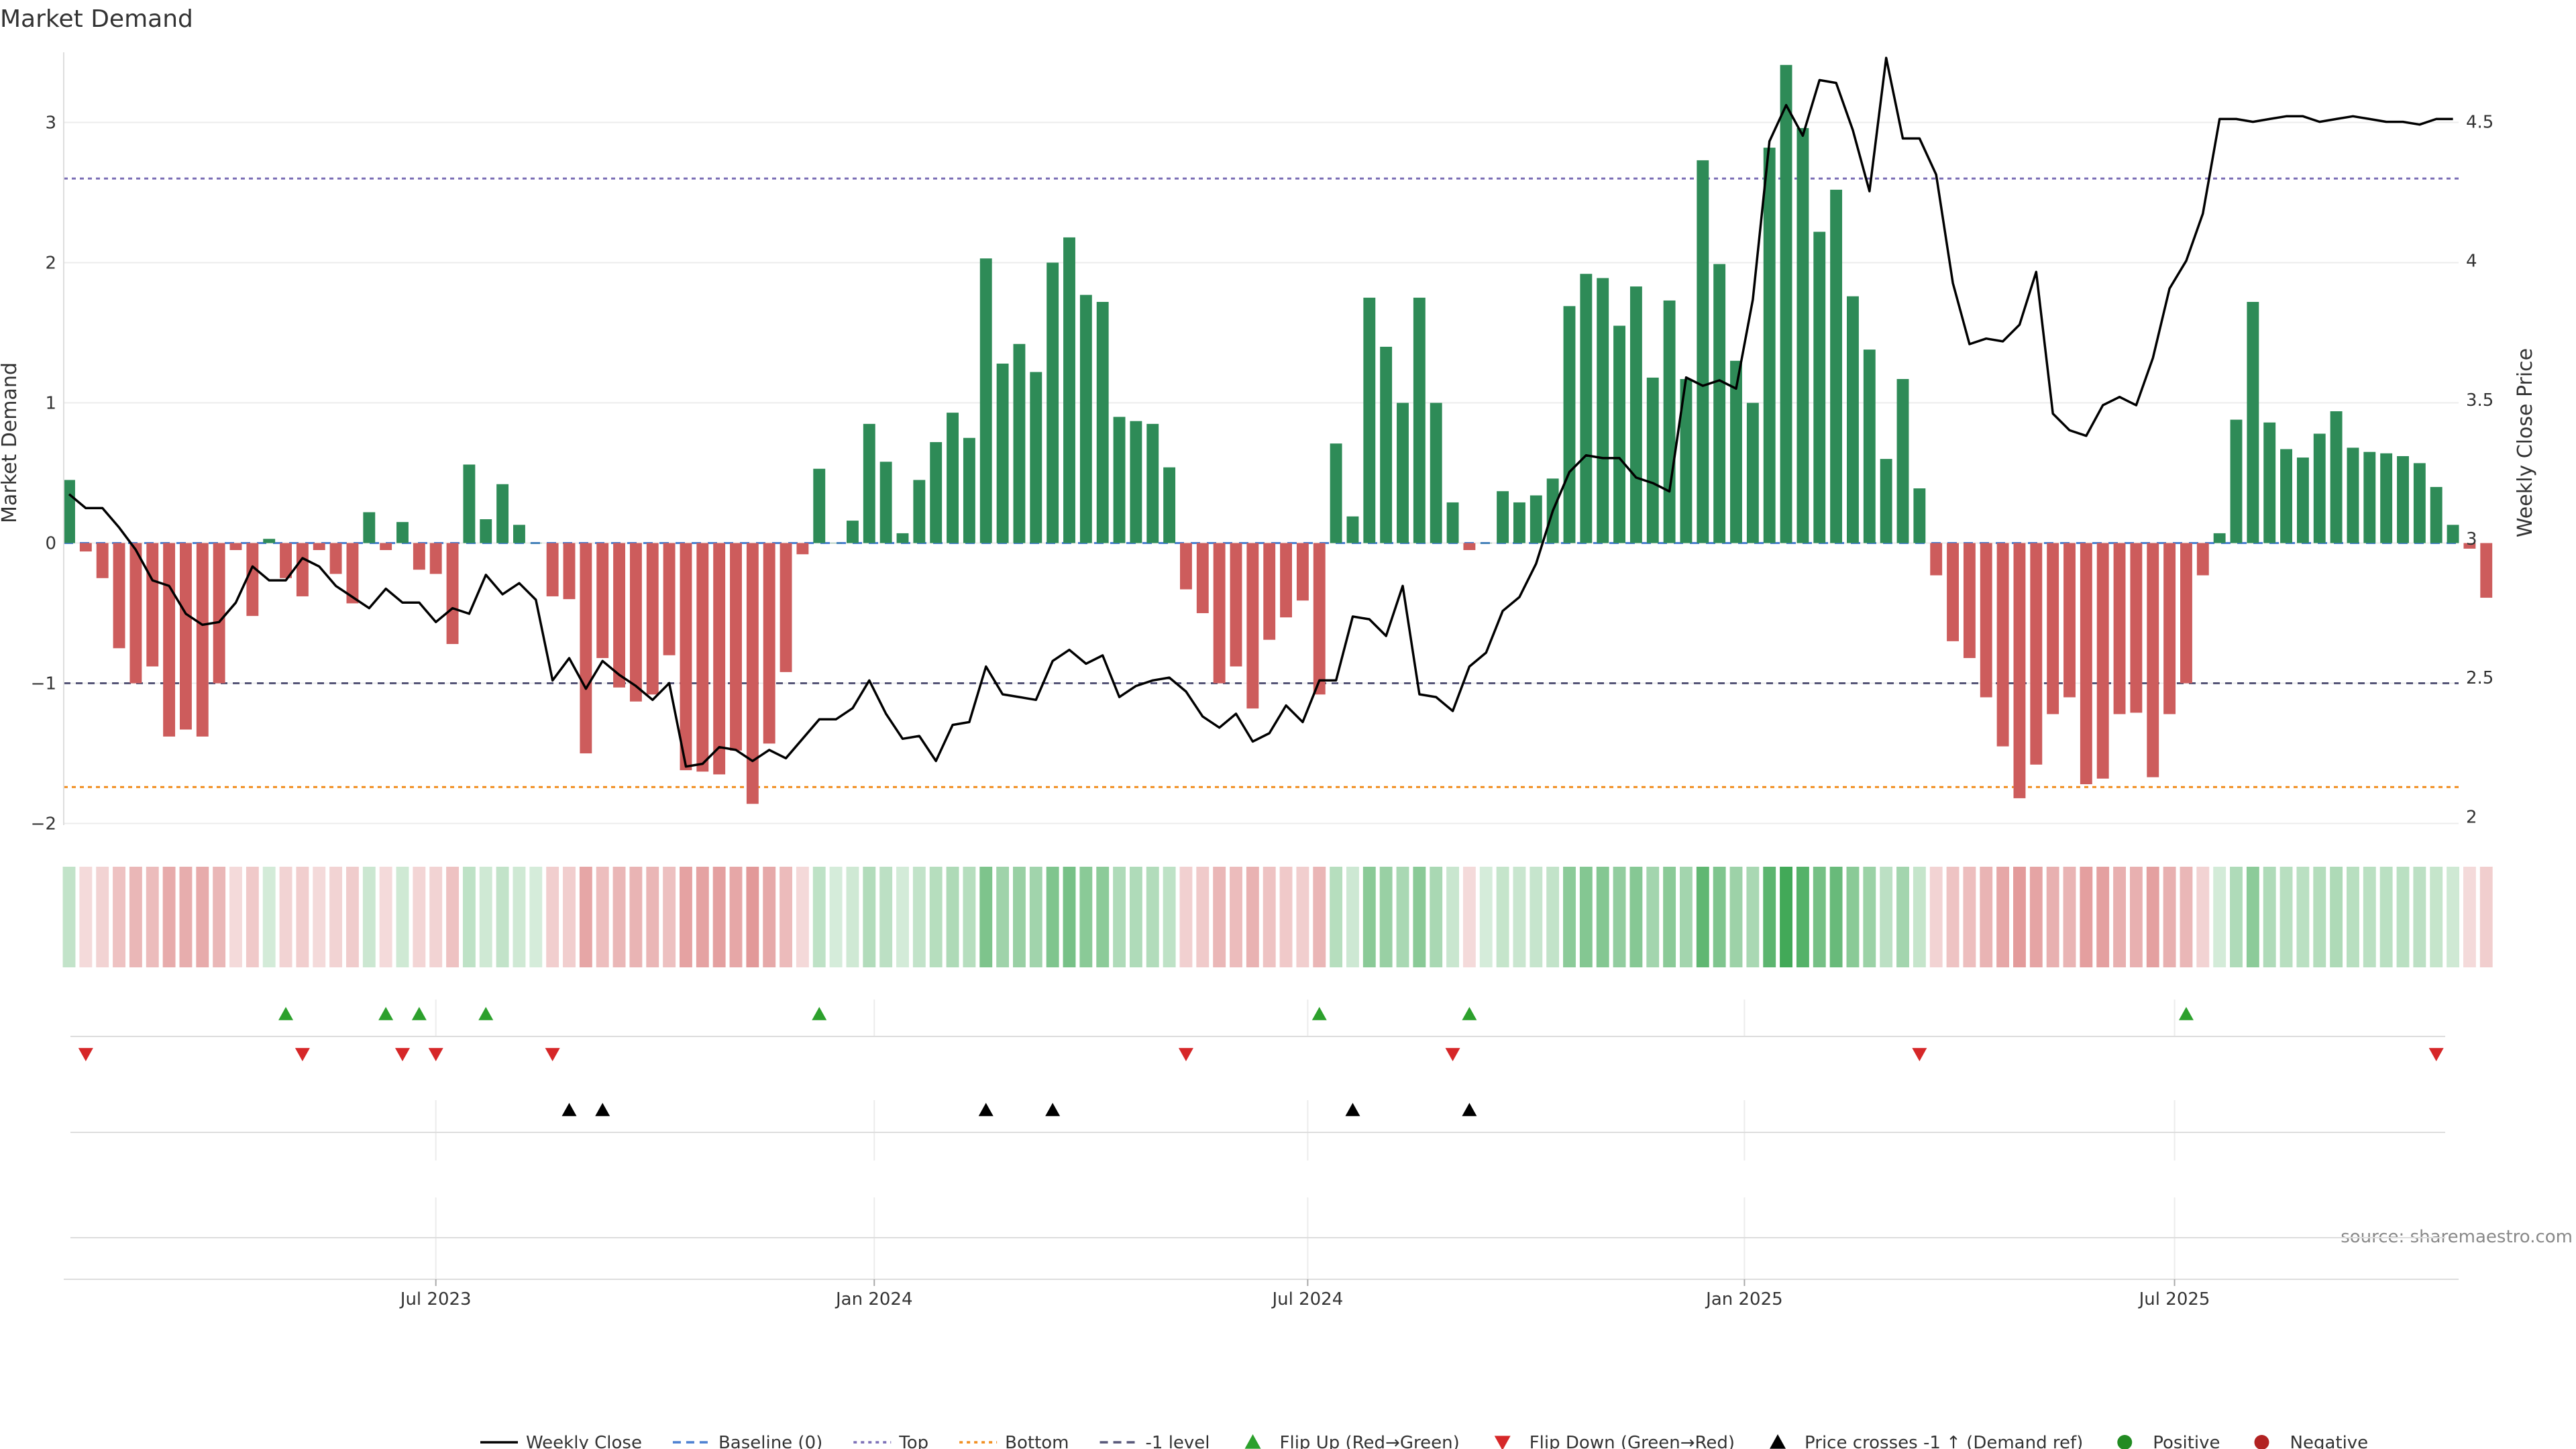 This screenshot has width=2576, height=1449. What do you see at coordinates (1178, 1441) in the screenshot?
I see `legend-label: -1 level` at bounding box center [1178, 1441].